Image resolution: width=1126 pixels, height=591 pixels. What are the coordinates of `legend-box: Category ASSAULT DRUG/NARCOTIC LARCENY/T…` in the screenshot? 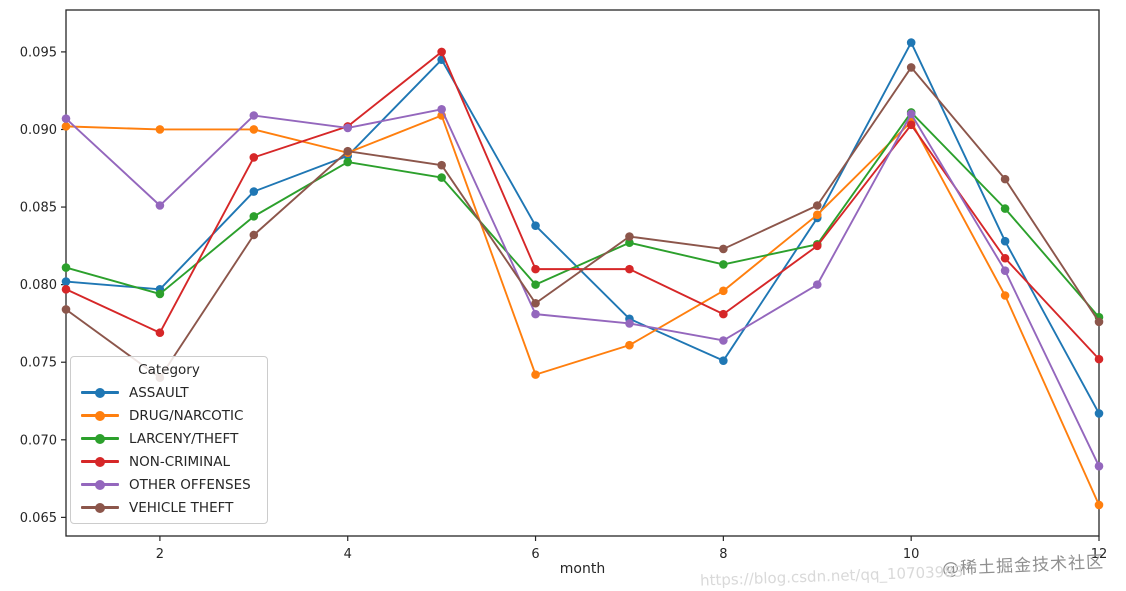 It's located at (169, 440).